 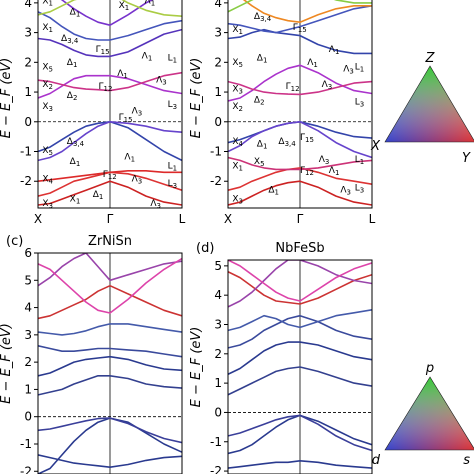 What do you see at coordinates (28, 122) in the screenshot?
I see `y-tick-label: 0` at bounding box center [28, 122].